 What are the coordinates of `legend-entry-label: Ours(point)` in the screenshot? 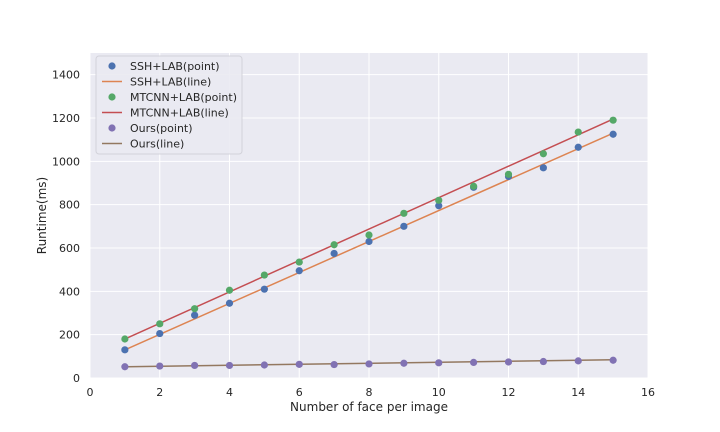 It's located at (161, 128).